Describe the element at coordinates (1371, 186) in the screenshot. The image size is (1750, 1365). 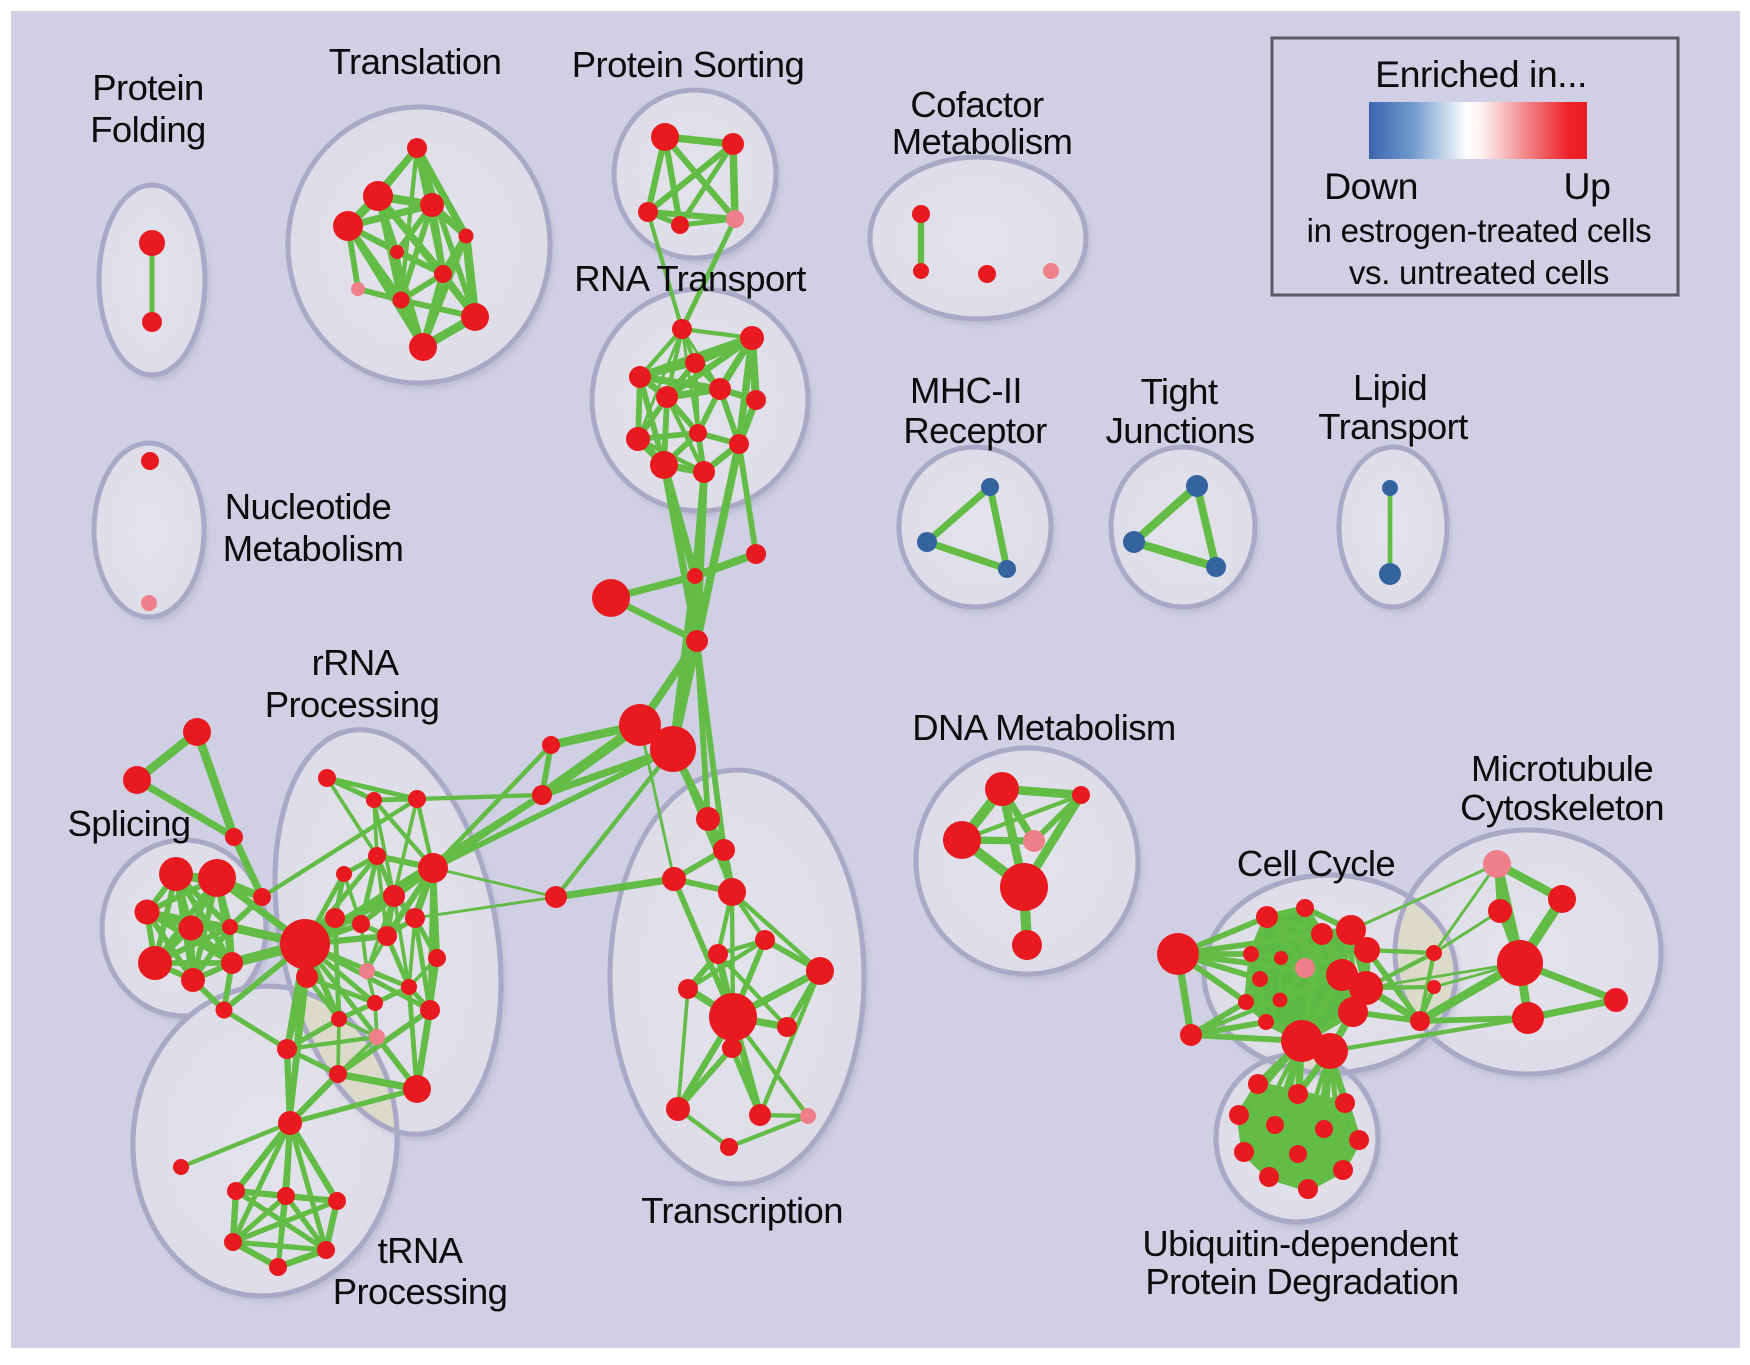
I see `svg-text: Down` at that location.